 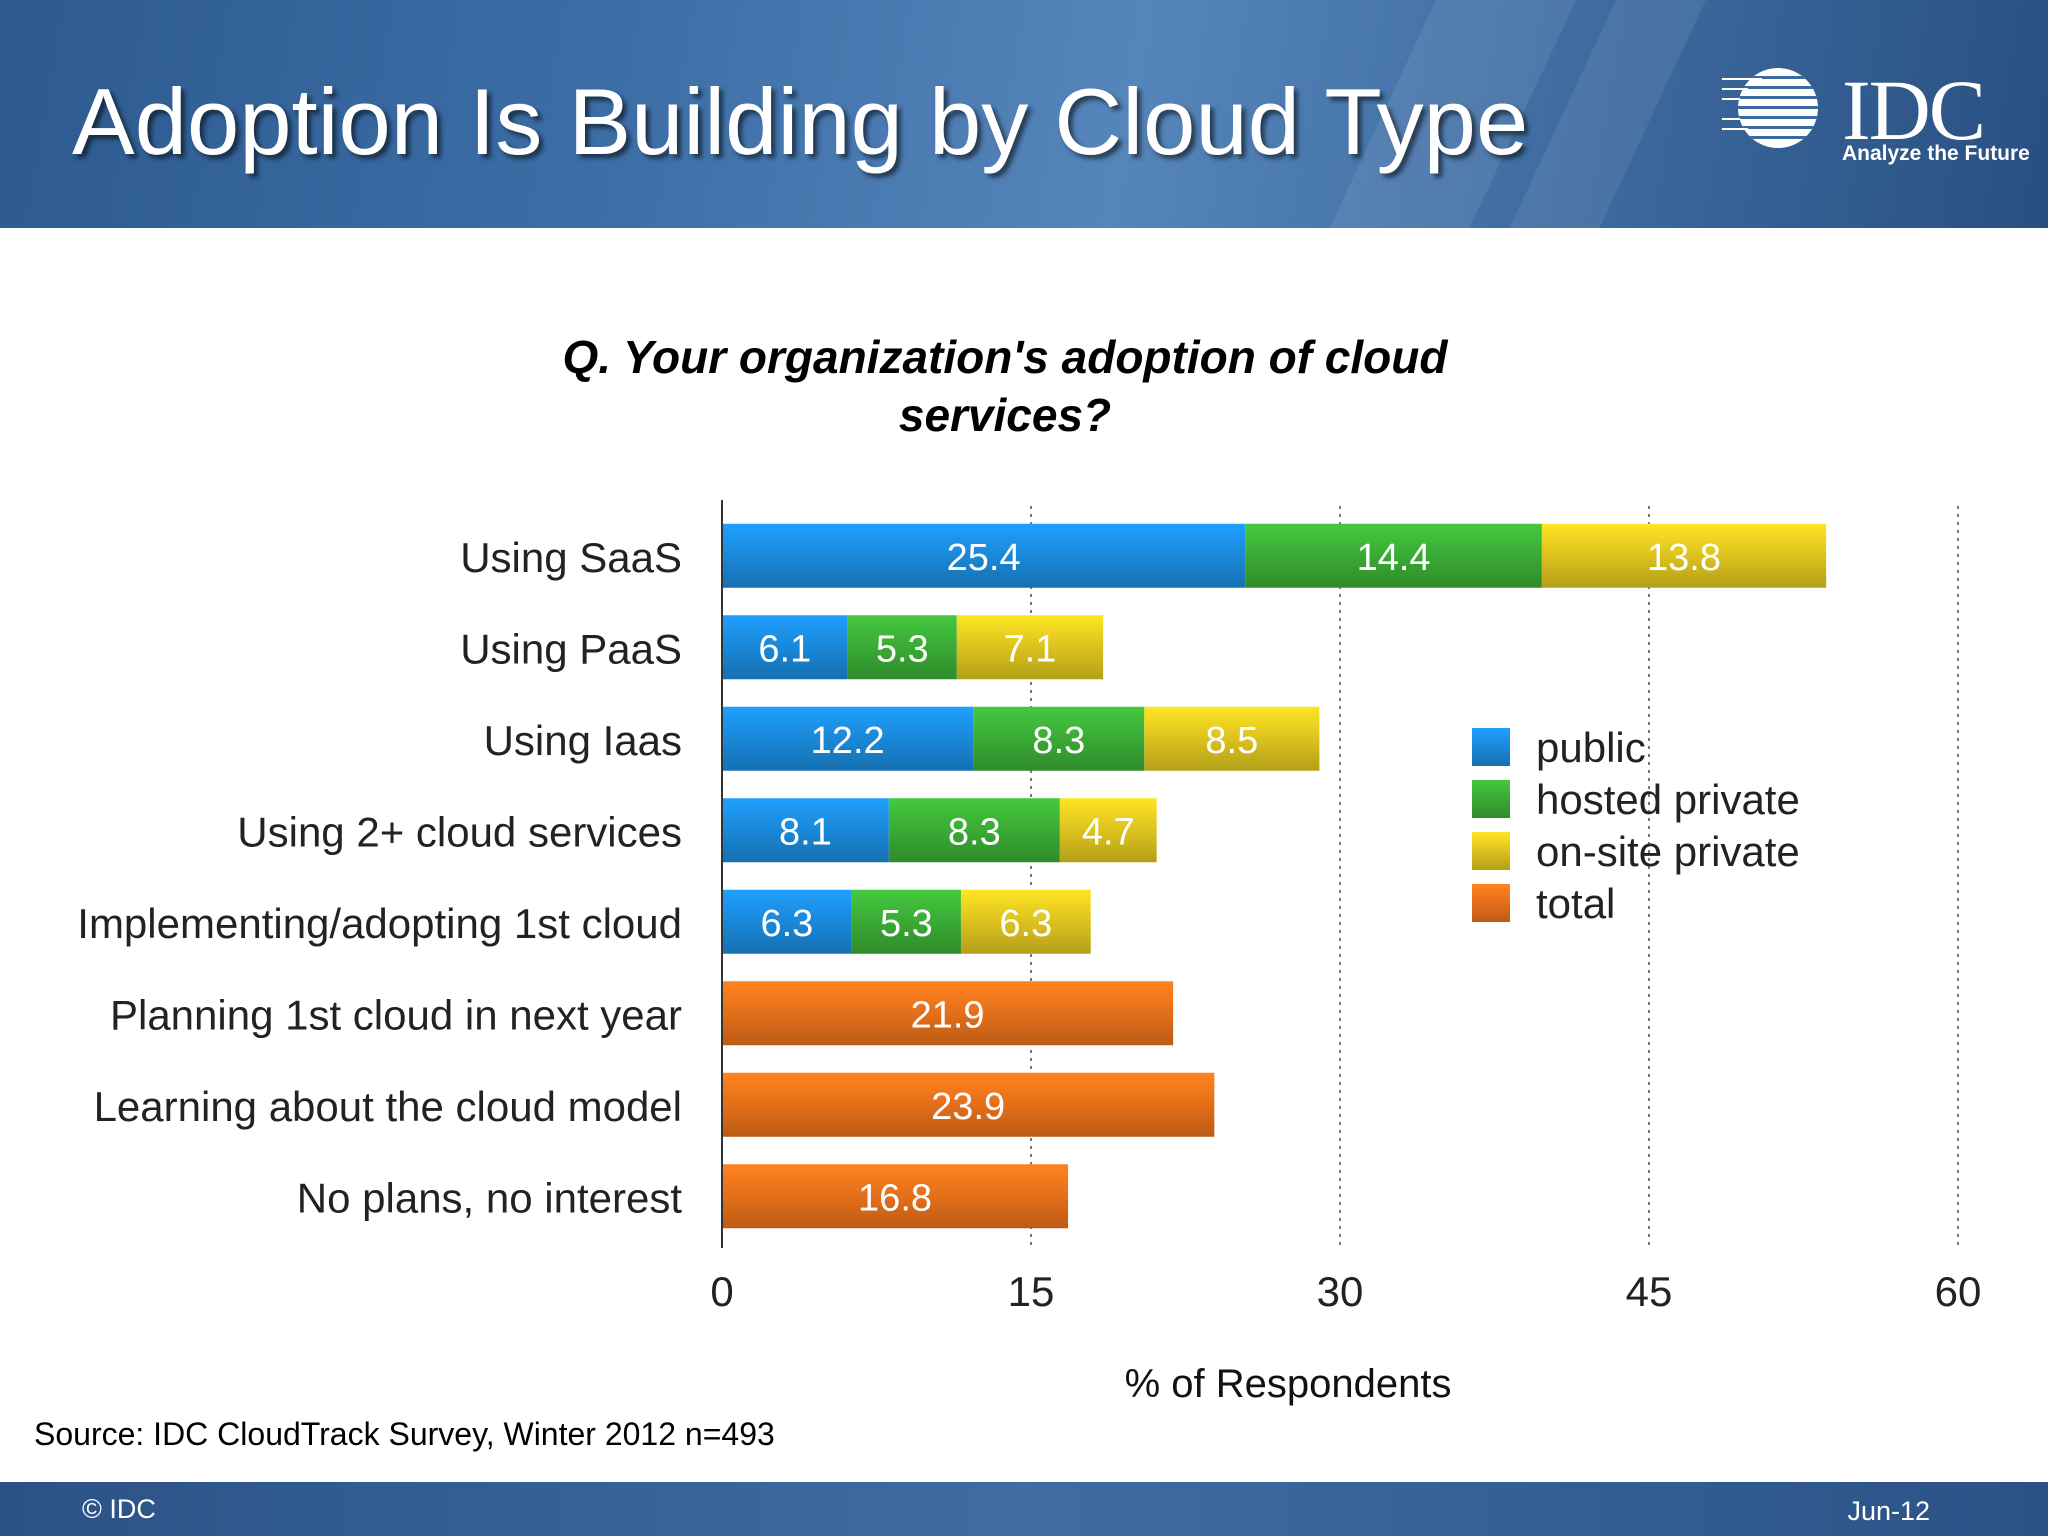 I want to click on slide-title: Adoption Is Building by Cloud Type, so click(x=800, y=121).